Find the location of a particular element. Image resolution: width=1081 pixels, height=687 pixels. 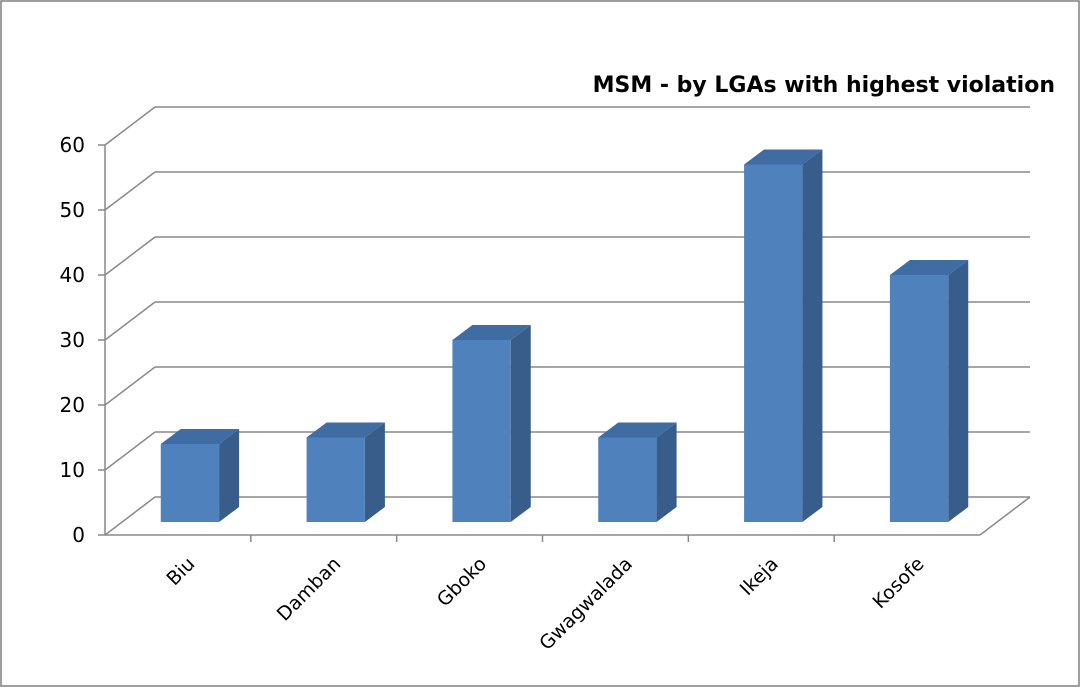

bar-front-gboko is located at coordinates (481, 431).